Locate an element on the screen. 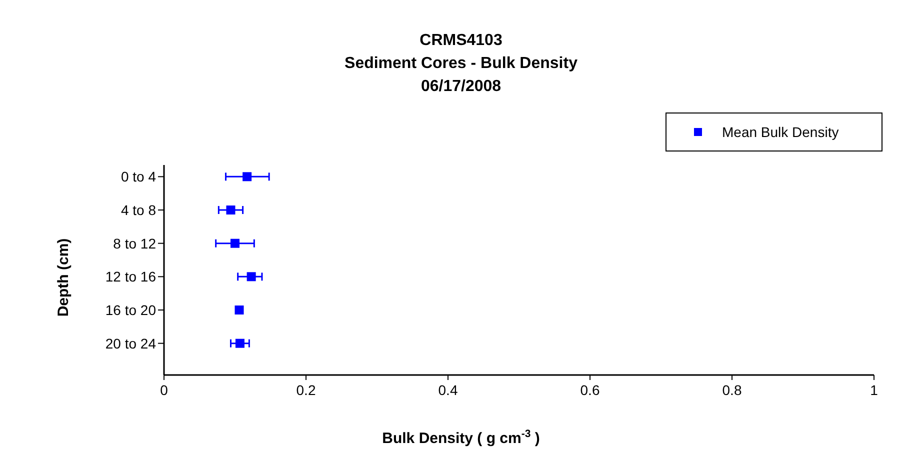 The height and width of the screenshot is (454, 899). legend-label: Mean Bulk Density is located at coordinates (780, 132).